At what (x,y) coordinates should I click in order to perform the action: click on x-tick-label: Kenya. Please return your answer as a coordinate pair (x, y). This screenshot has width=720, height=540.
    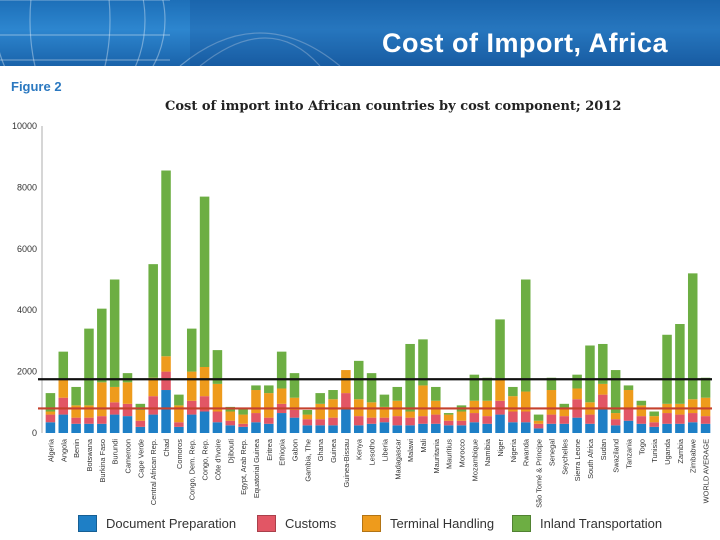
    Looking at the image, I should click on (359, 449).